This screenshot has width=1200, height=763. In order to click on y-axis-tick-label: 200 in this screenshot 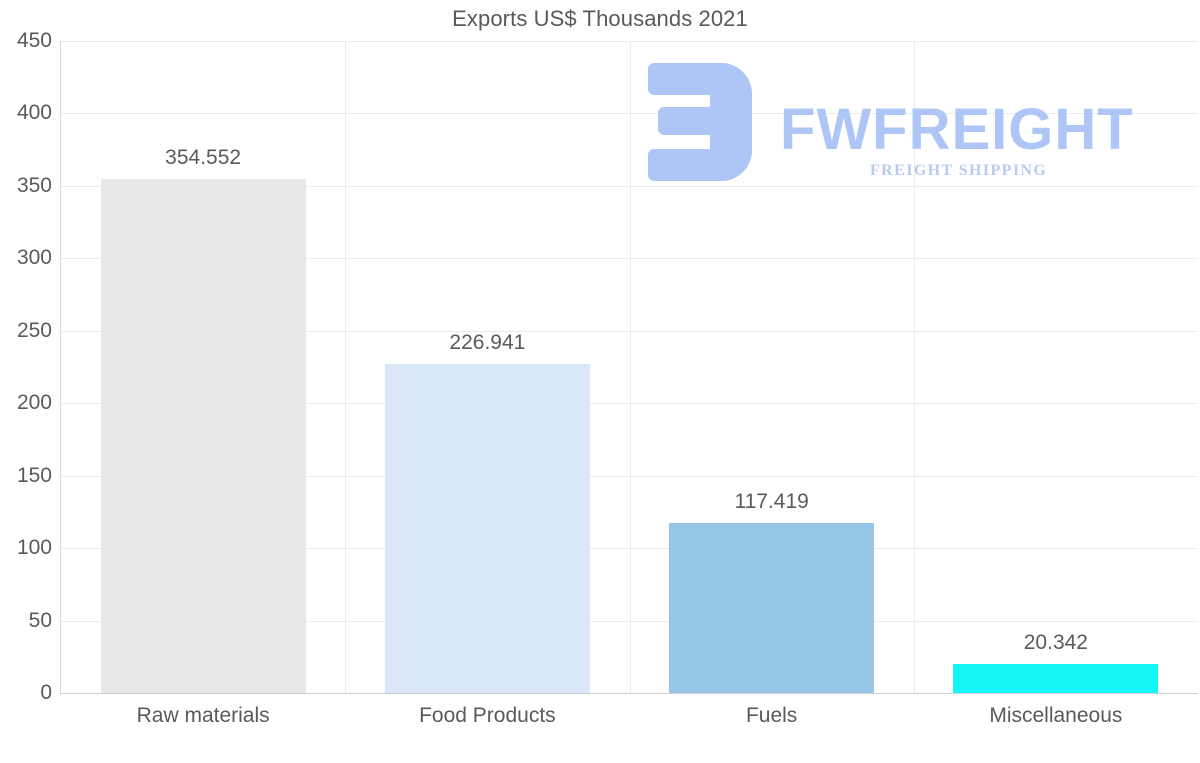, I will do `click(34, 403)`.